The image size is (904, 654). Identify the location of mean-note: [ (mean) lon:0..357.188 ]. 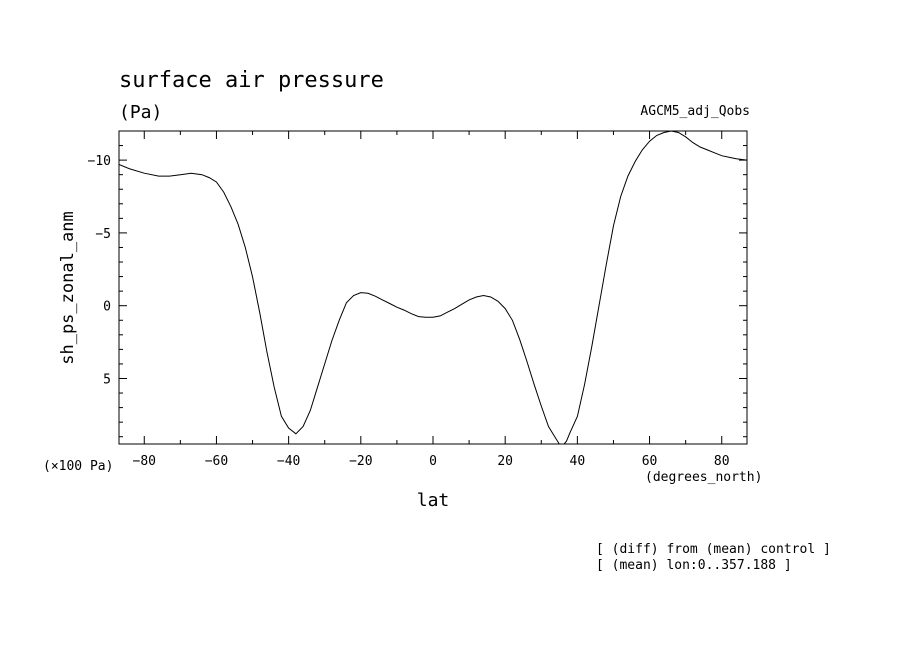
(694, 565).